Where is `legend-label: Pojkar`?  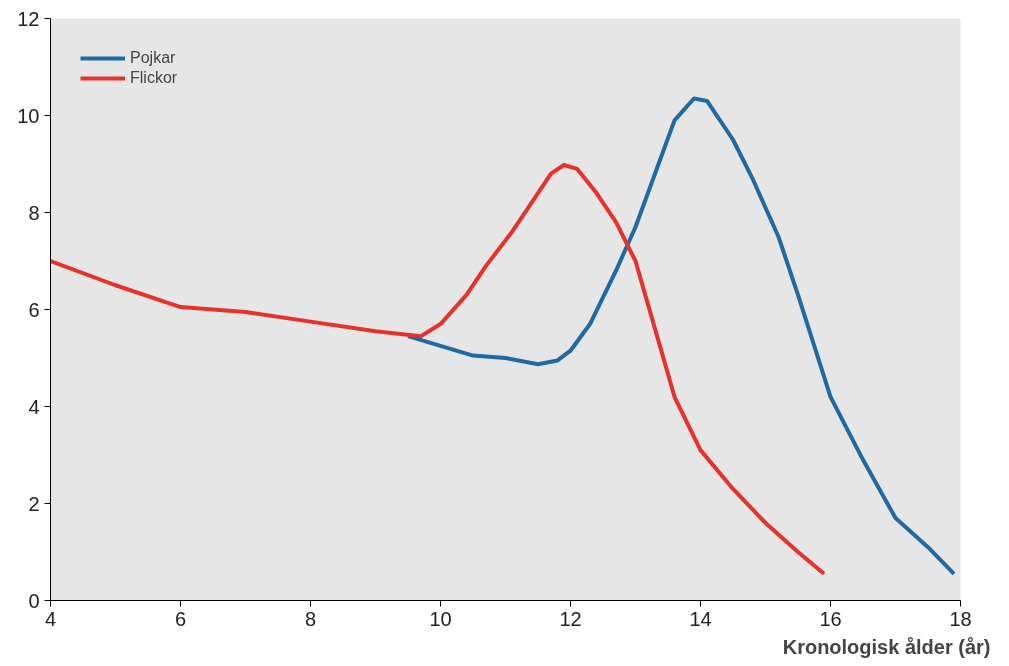 legend-label: Pojkar is located at coordinates (153, 58).